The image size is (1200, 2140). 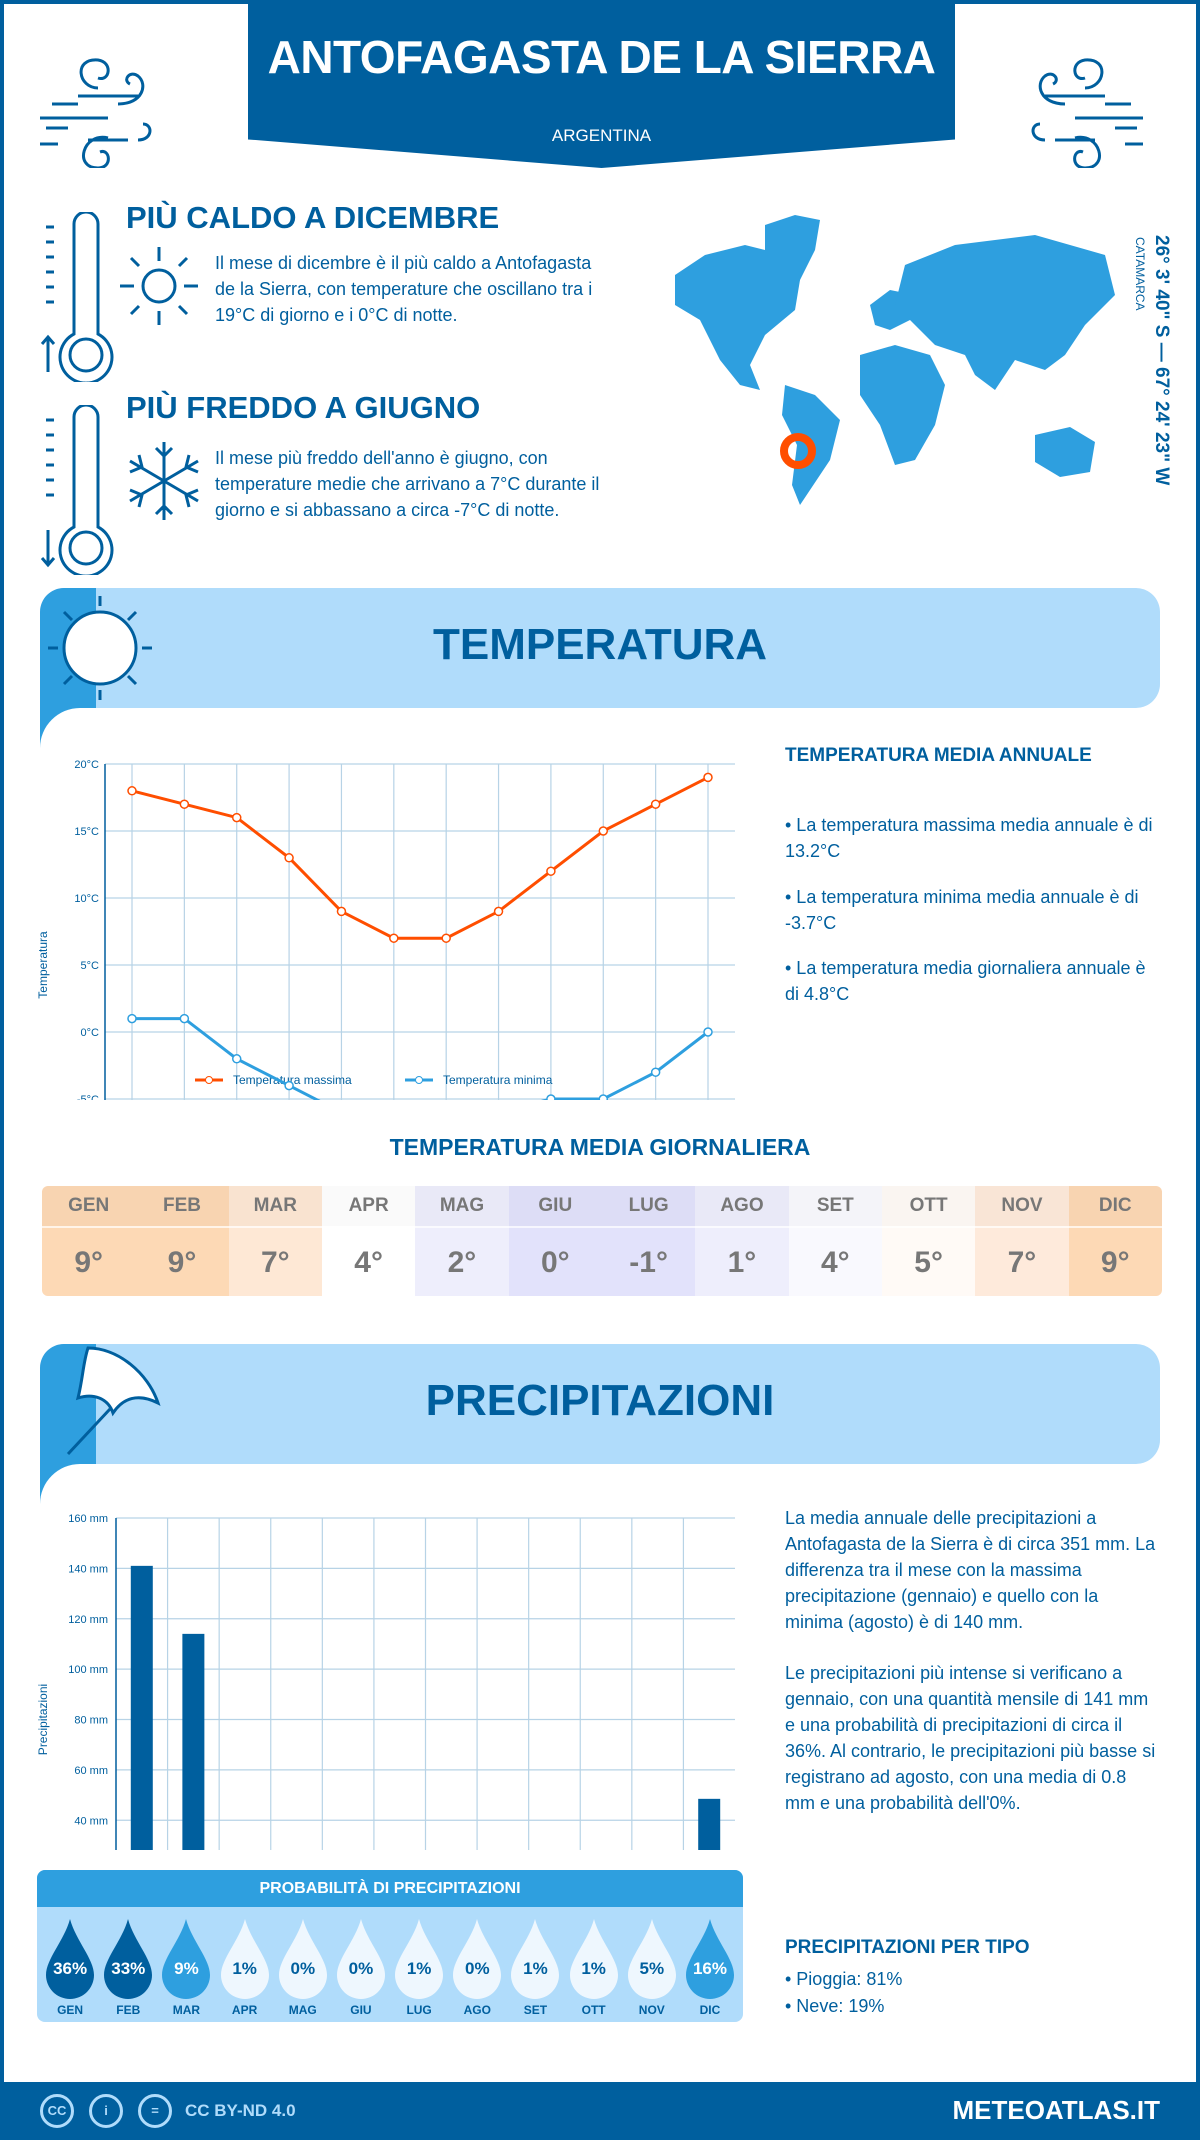 I want to click on month-label: GEN, so click(x=89, y=1205).